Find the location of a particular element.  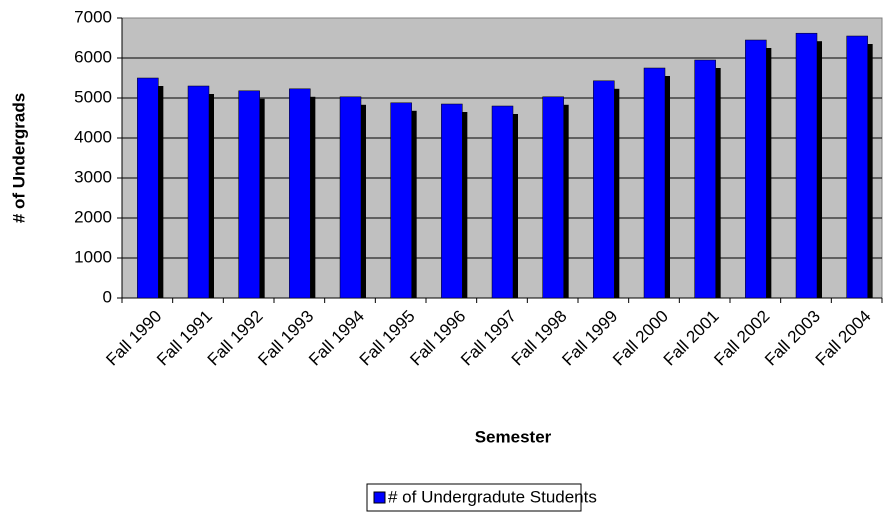

legend-label: # of Undergradute Students is located at coordinates (492, 496).